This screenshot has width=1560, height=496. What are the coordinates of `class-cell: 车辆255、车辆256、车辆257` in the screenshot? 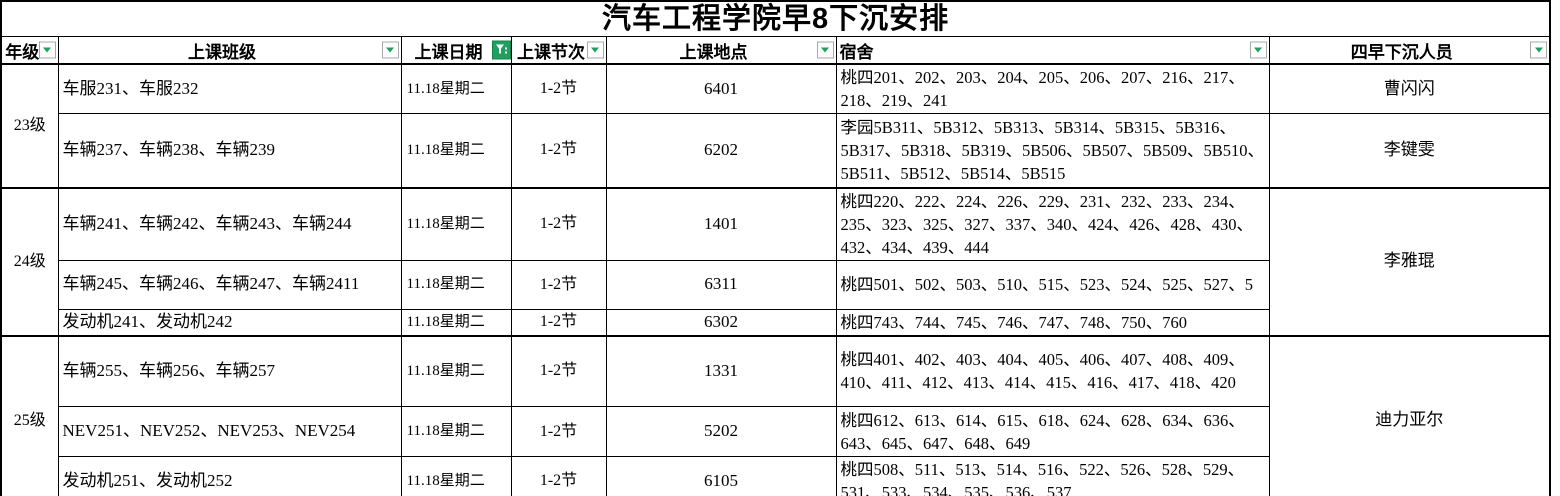 It's located at (229, 371).